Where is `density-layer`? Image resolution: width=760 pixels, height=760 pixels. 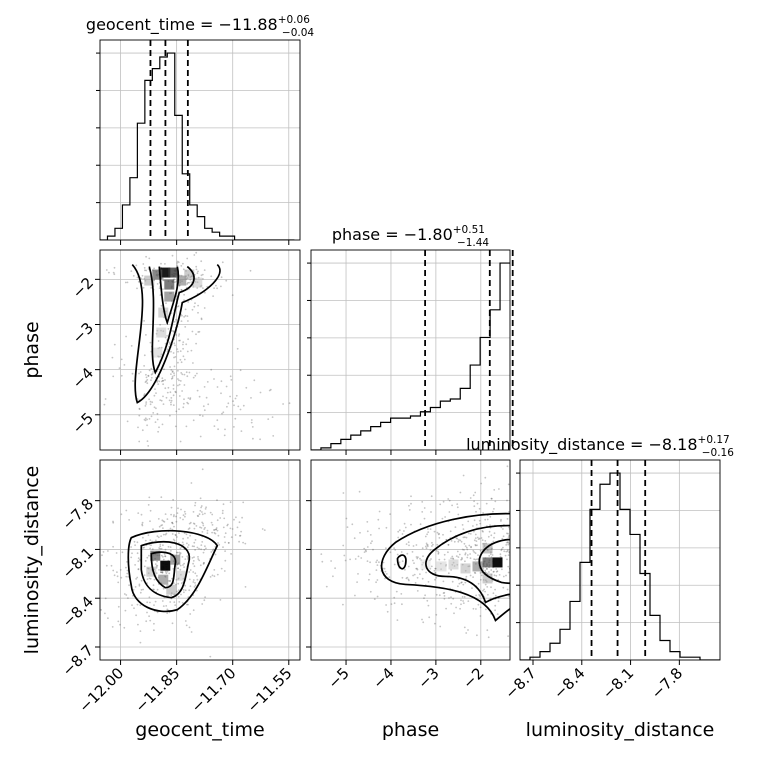
density-layer is located at coordinates (183, 563).